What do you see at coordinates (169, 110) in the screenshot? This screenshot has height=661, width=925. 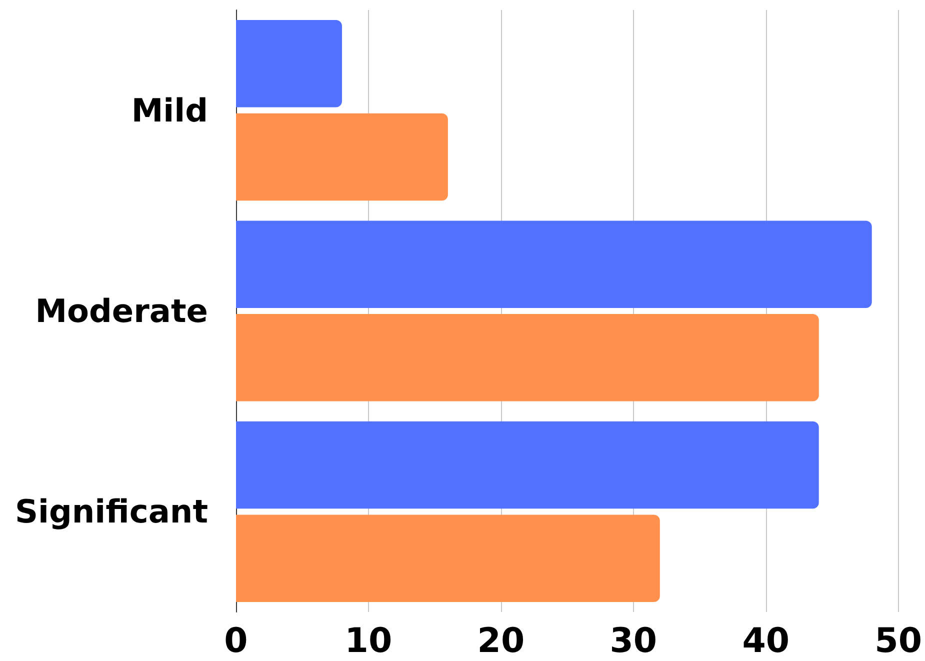 I see `y-tick-label: Mild` at bounding box center [169, 110].